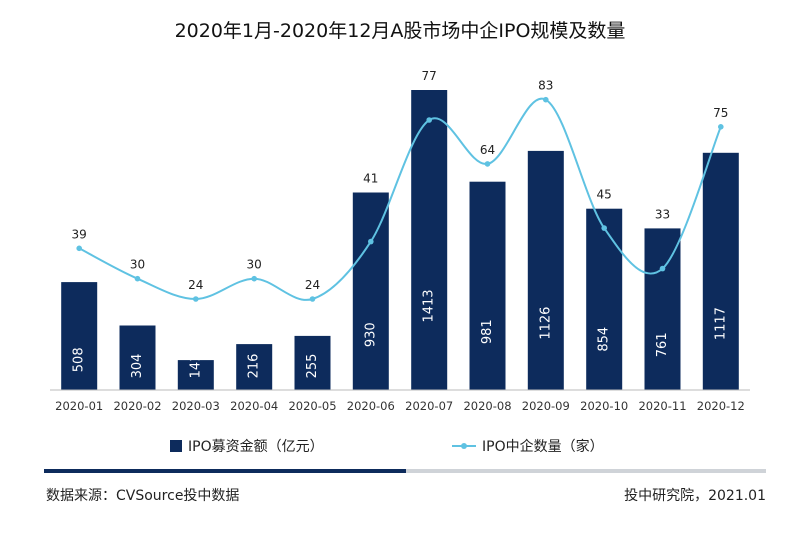  Describe the element at coordinates (137, 406) in the screenshot. I see `x-tick-label: 2020-02` at that location.